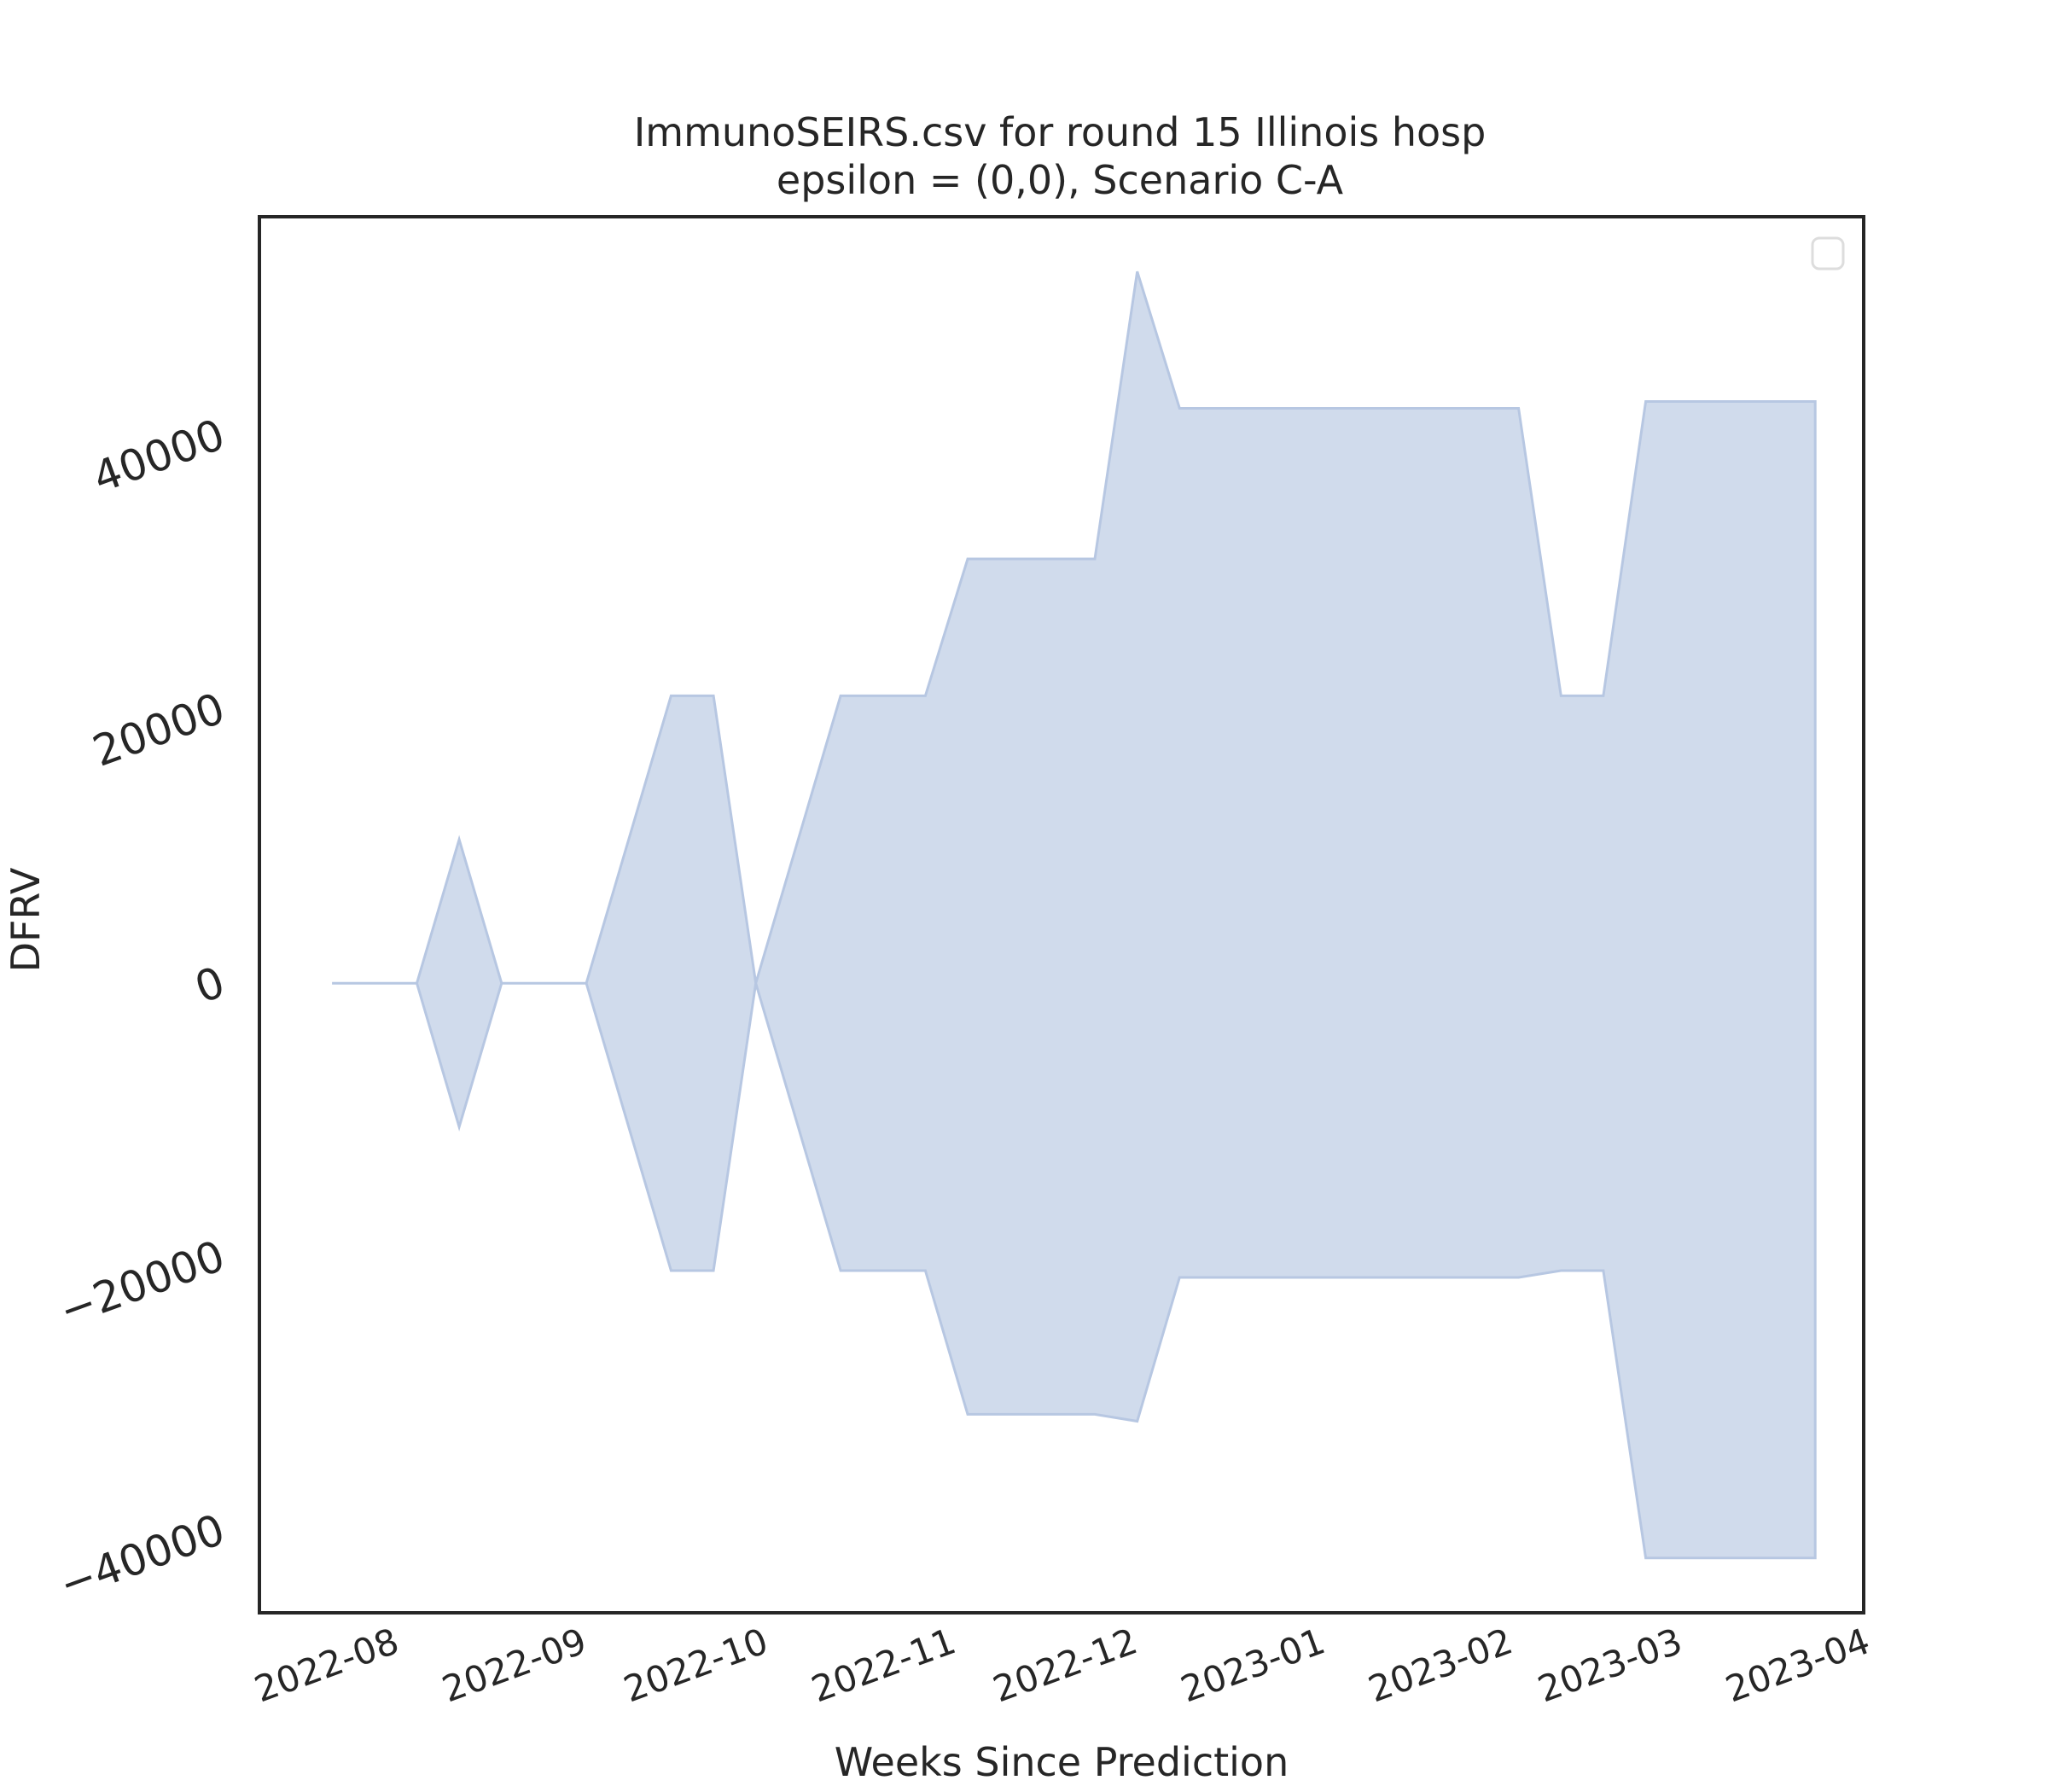  I want to click on x-tick-label: 2023-01, so click(1252, 1665).